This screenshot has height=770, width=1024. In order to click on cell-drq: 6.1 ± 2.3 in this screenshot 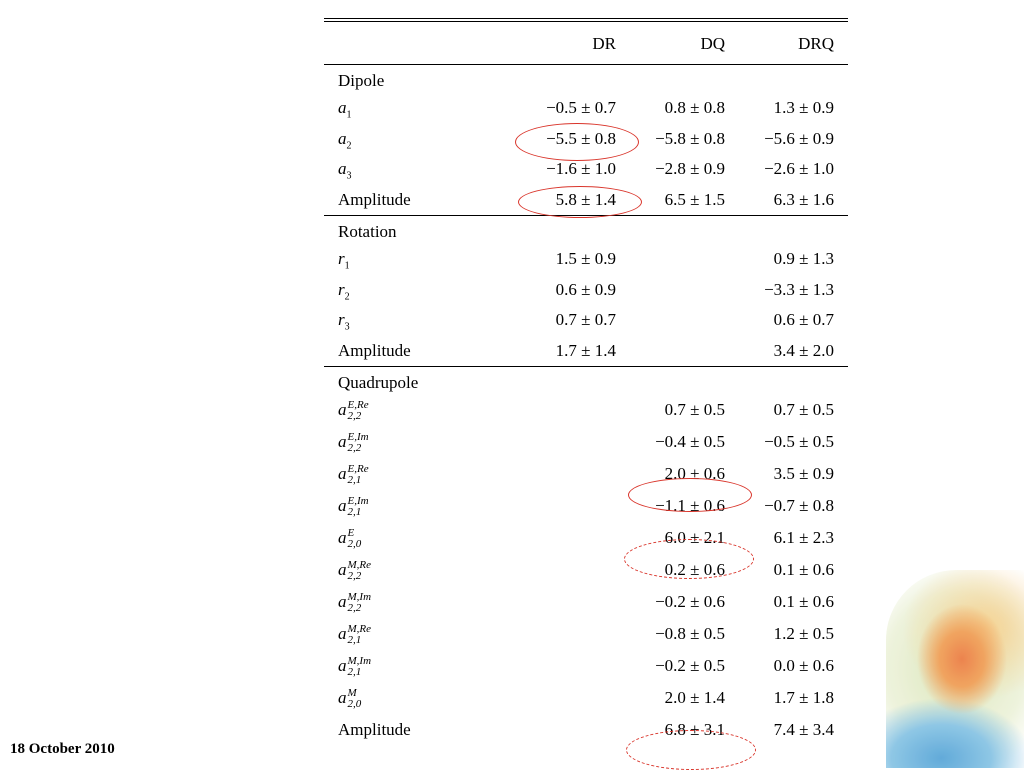, I will do `click(803, 537)`.